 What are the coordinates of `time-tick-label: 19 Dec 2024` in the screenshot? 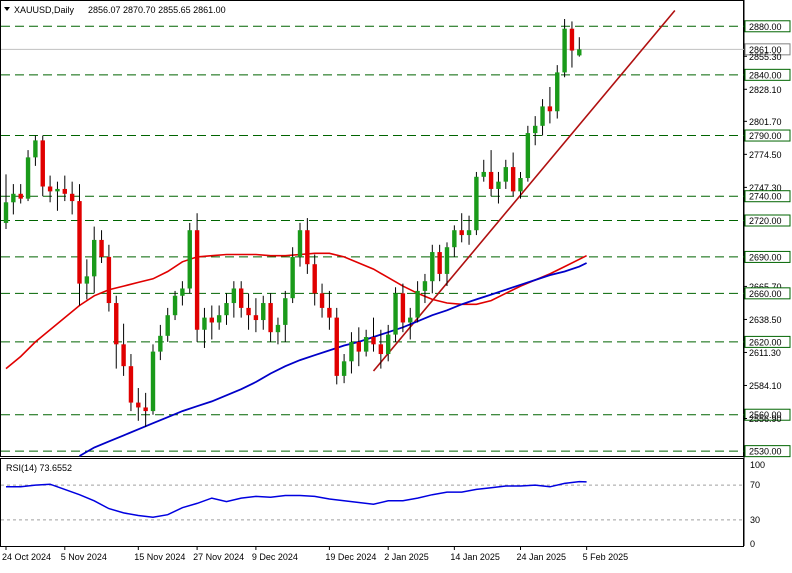 It's located at (350, 557).